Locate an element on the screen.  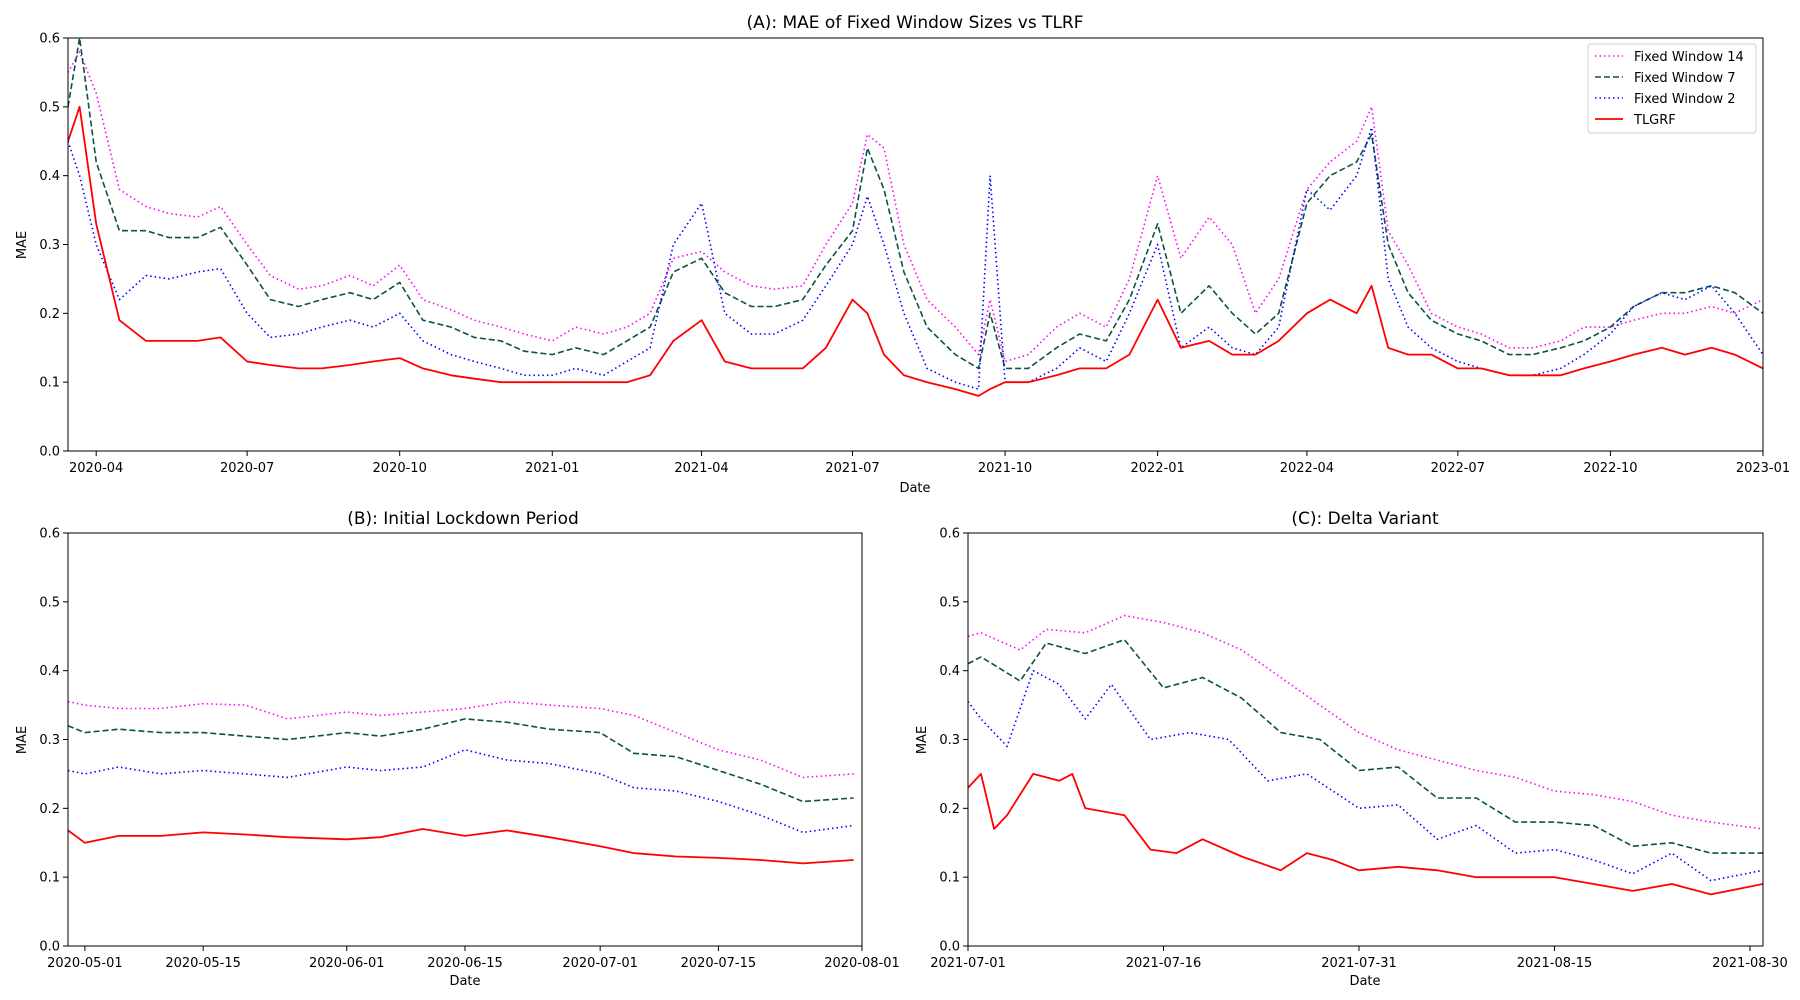
x-tick-label: 2021-07-16 is located at coordinates (1164, 963).